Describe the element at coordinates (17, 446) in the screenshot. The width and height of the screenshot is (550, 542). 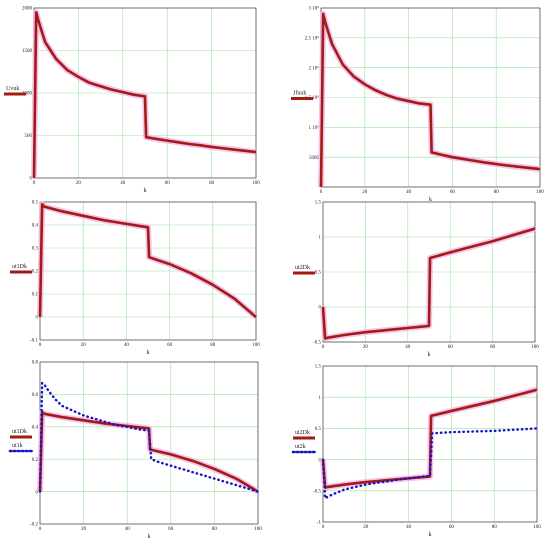
I see `y-axis-label: ut1k` at that location.